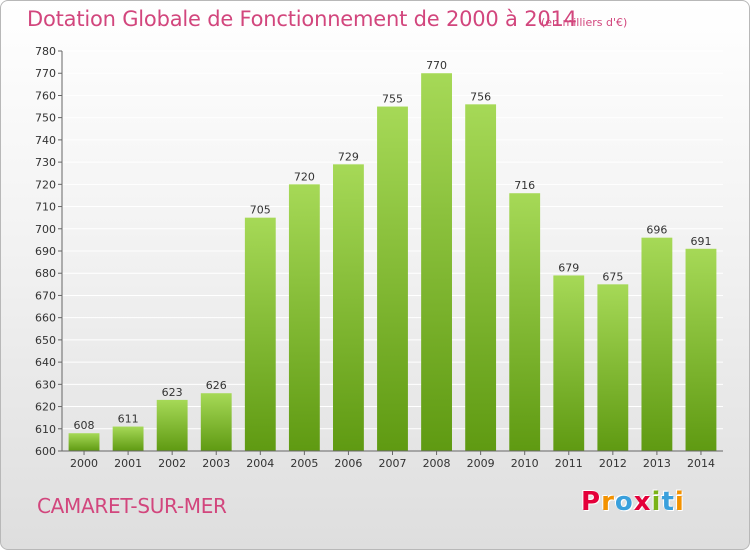  What do you see at coordinates (45, 340) in the screenshot?
I see `y-tick-label: 650` at bounding box center [45, 340].